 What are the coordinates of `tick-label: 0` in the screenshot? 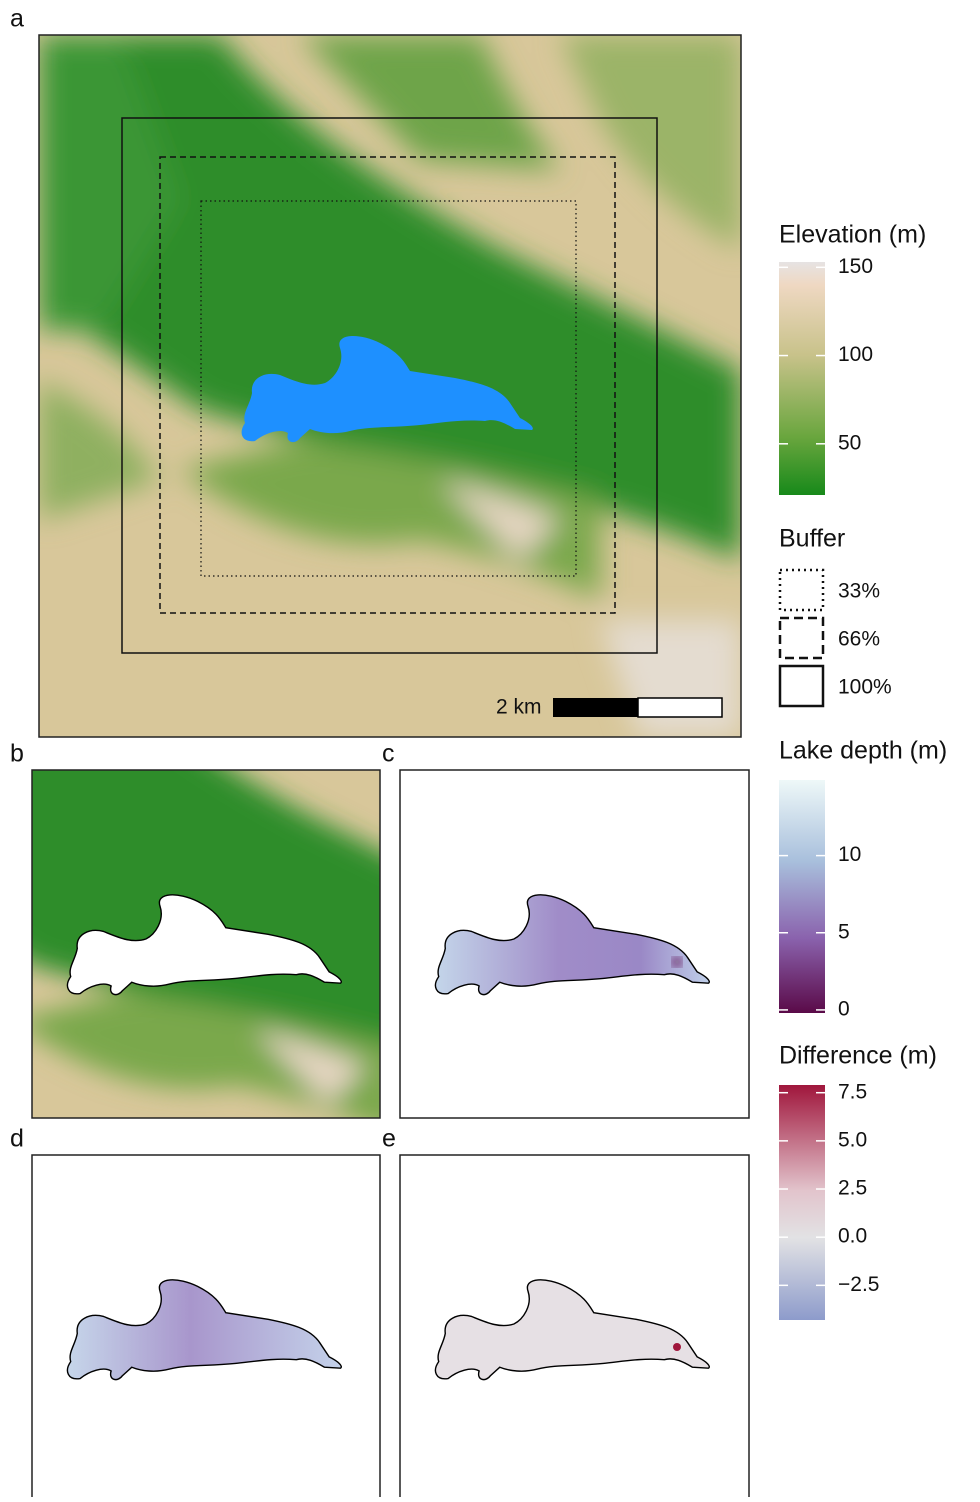 It's located at (844, 1008).